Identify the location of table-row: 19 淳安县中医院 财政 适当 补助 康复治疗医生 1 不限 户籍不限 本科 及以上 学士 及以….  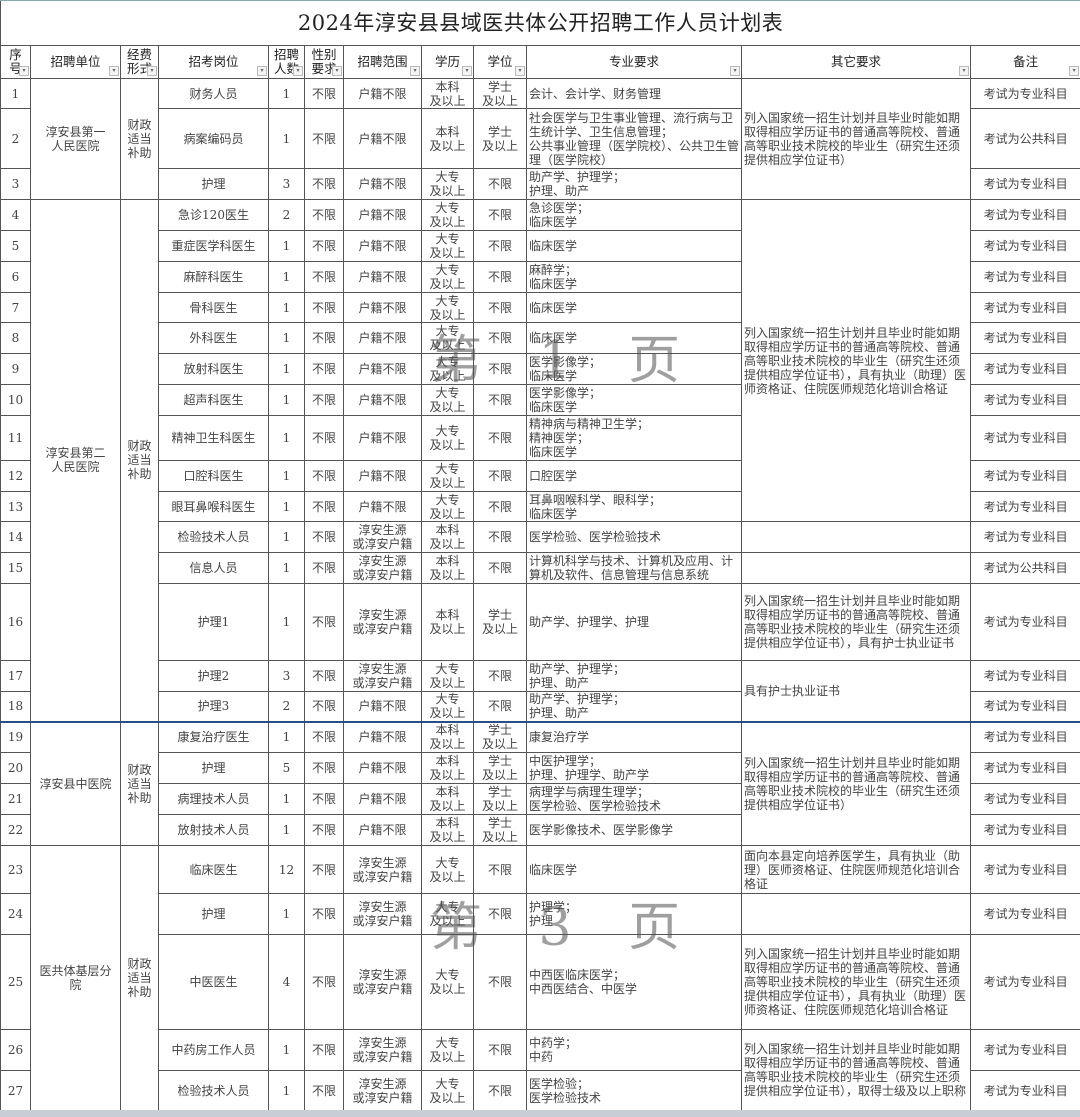
(540, 783).